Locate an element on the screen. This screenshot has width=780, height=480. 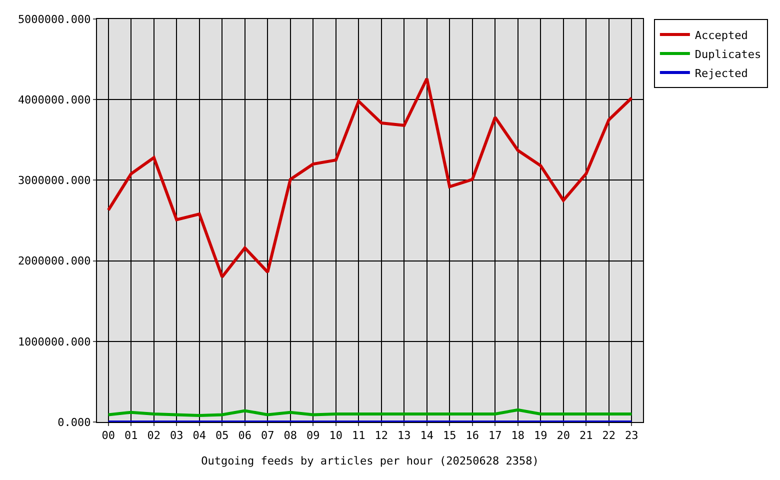
legend-label: Duplicates is located at coordinates (728, 54).